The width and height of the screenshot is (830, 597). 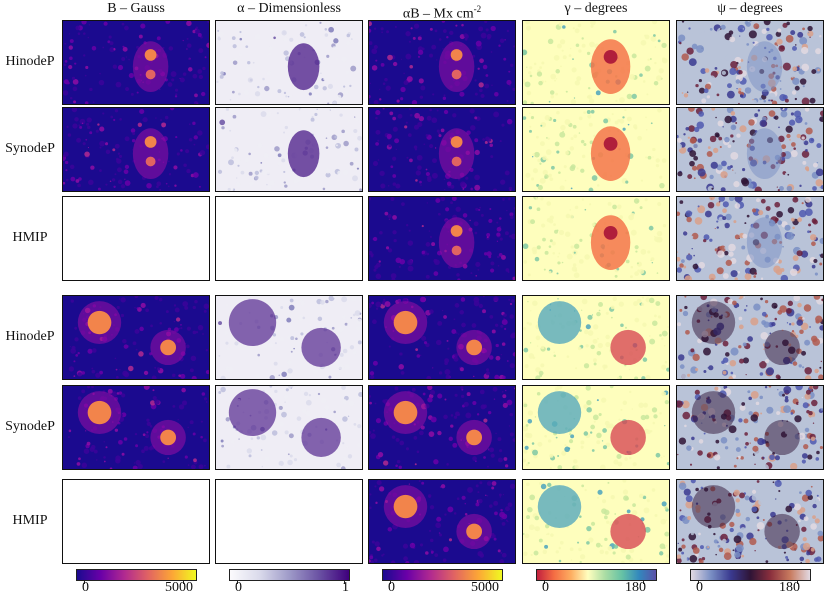 I want to click on column-title: ψ – degrees, so click(x=750, y=9).